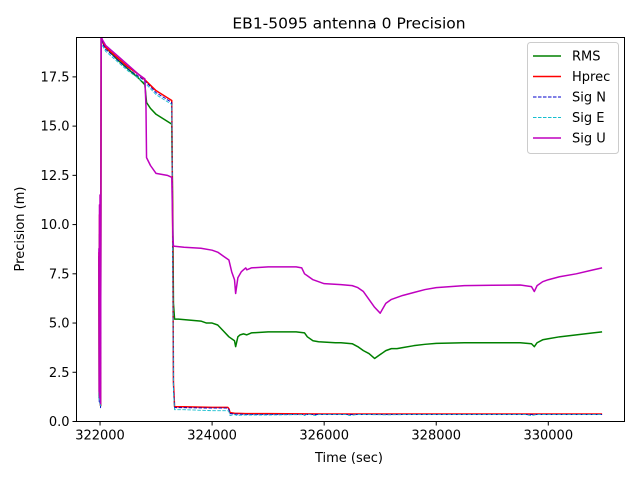 This screenshot has width=640, height=480. I want to click on y-tick-label: 0.0, so click(59, 422).